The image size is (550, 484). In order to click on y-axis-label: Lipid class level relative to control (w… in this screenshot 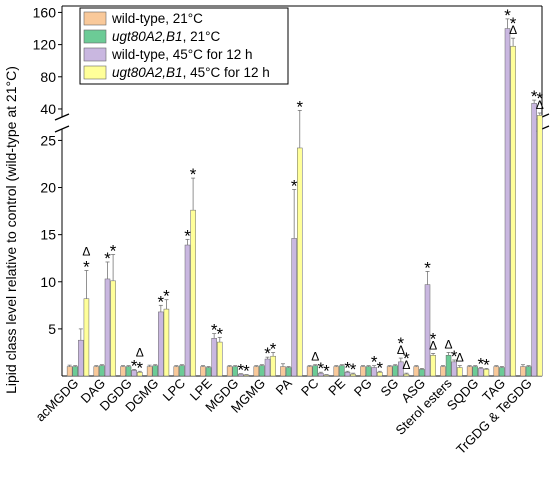, I will do `click(11, 230)`.